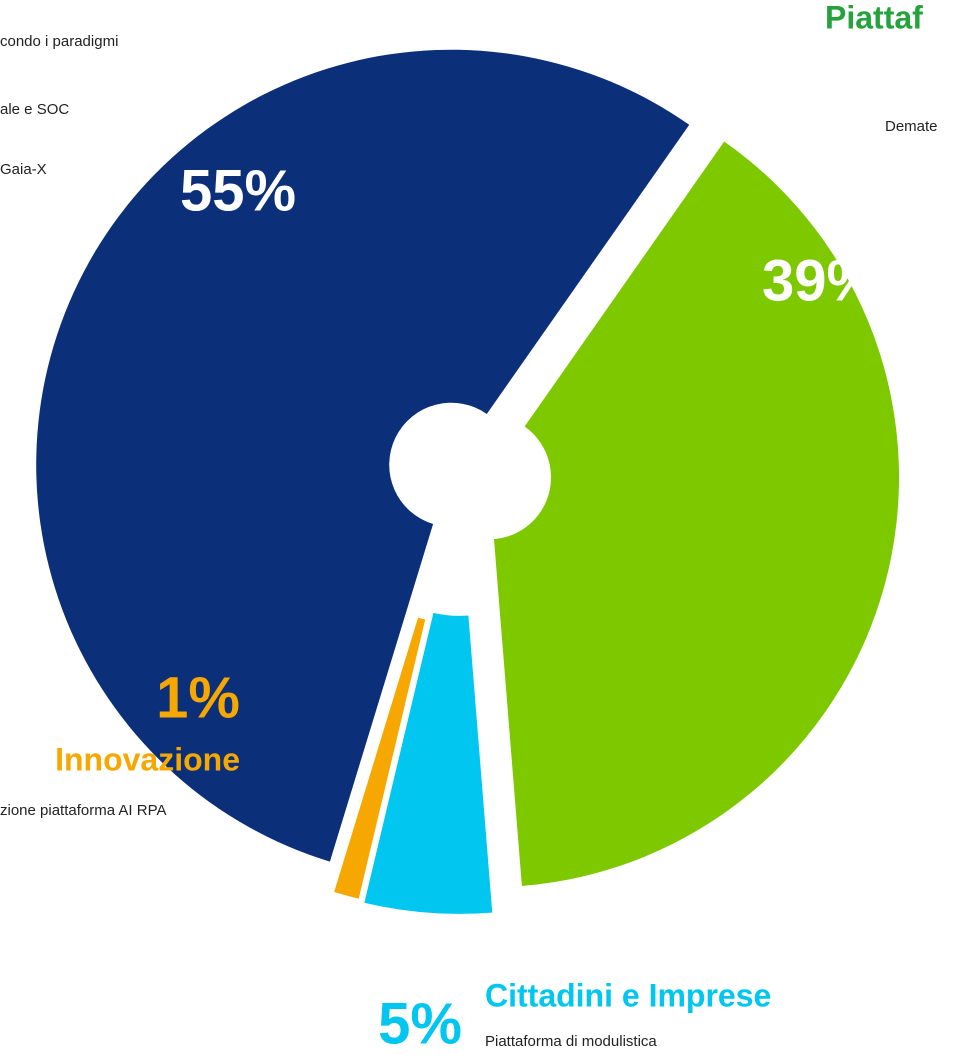 Image resolution: width=954 pixels, height=1055 pixels. Describe the element at coordinates (628, 995) in the screenshot. I see `slice-name: Cittadini e Imprese` at that location.